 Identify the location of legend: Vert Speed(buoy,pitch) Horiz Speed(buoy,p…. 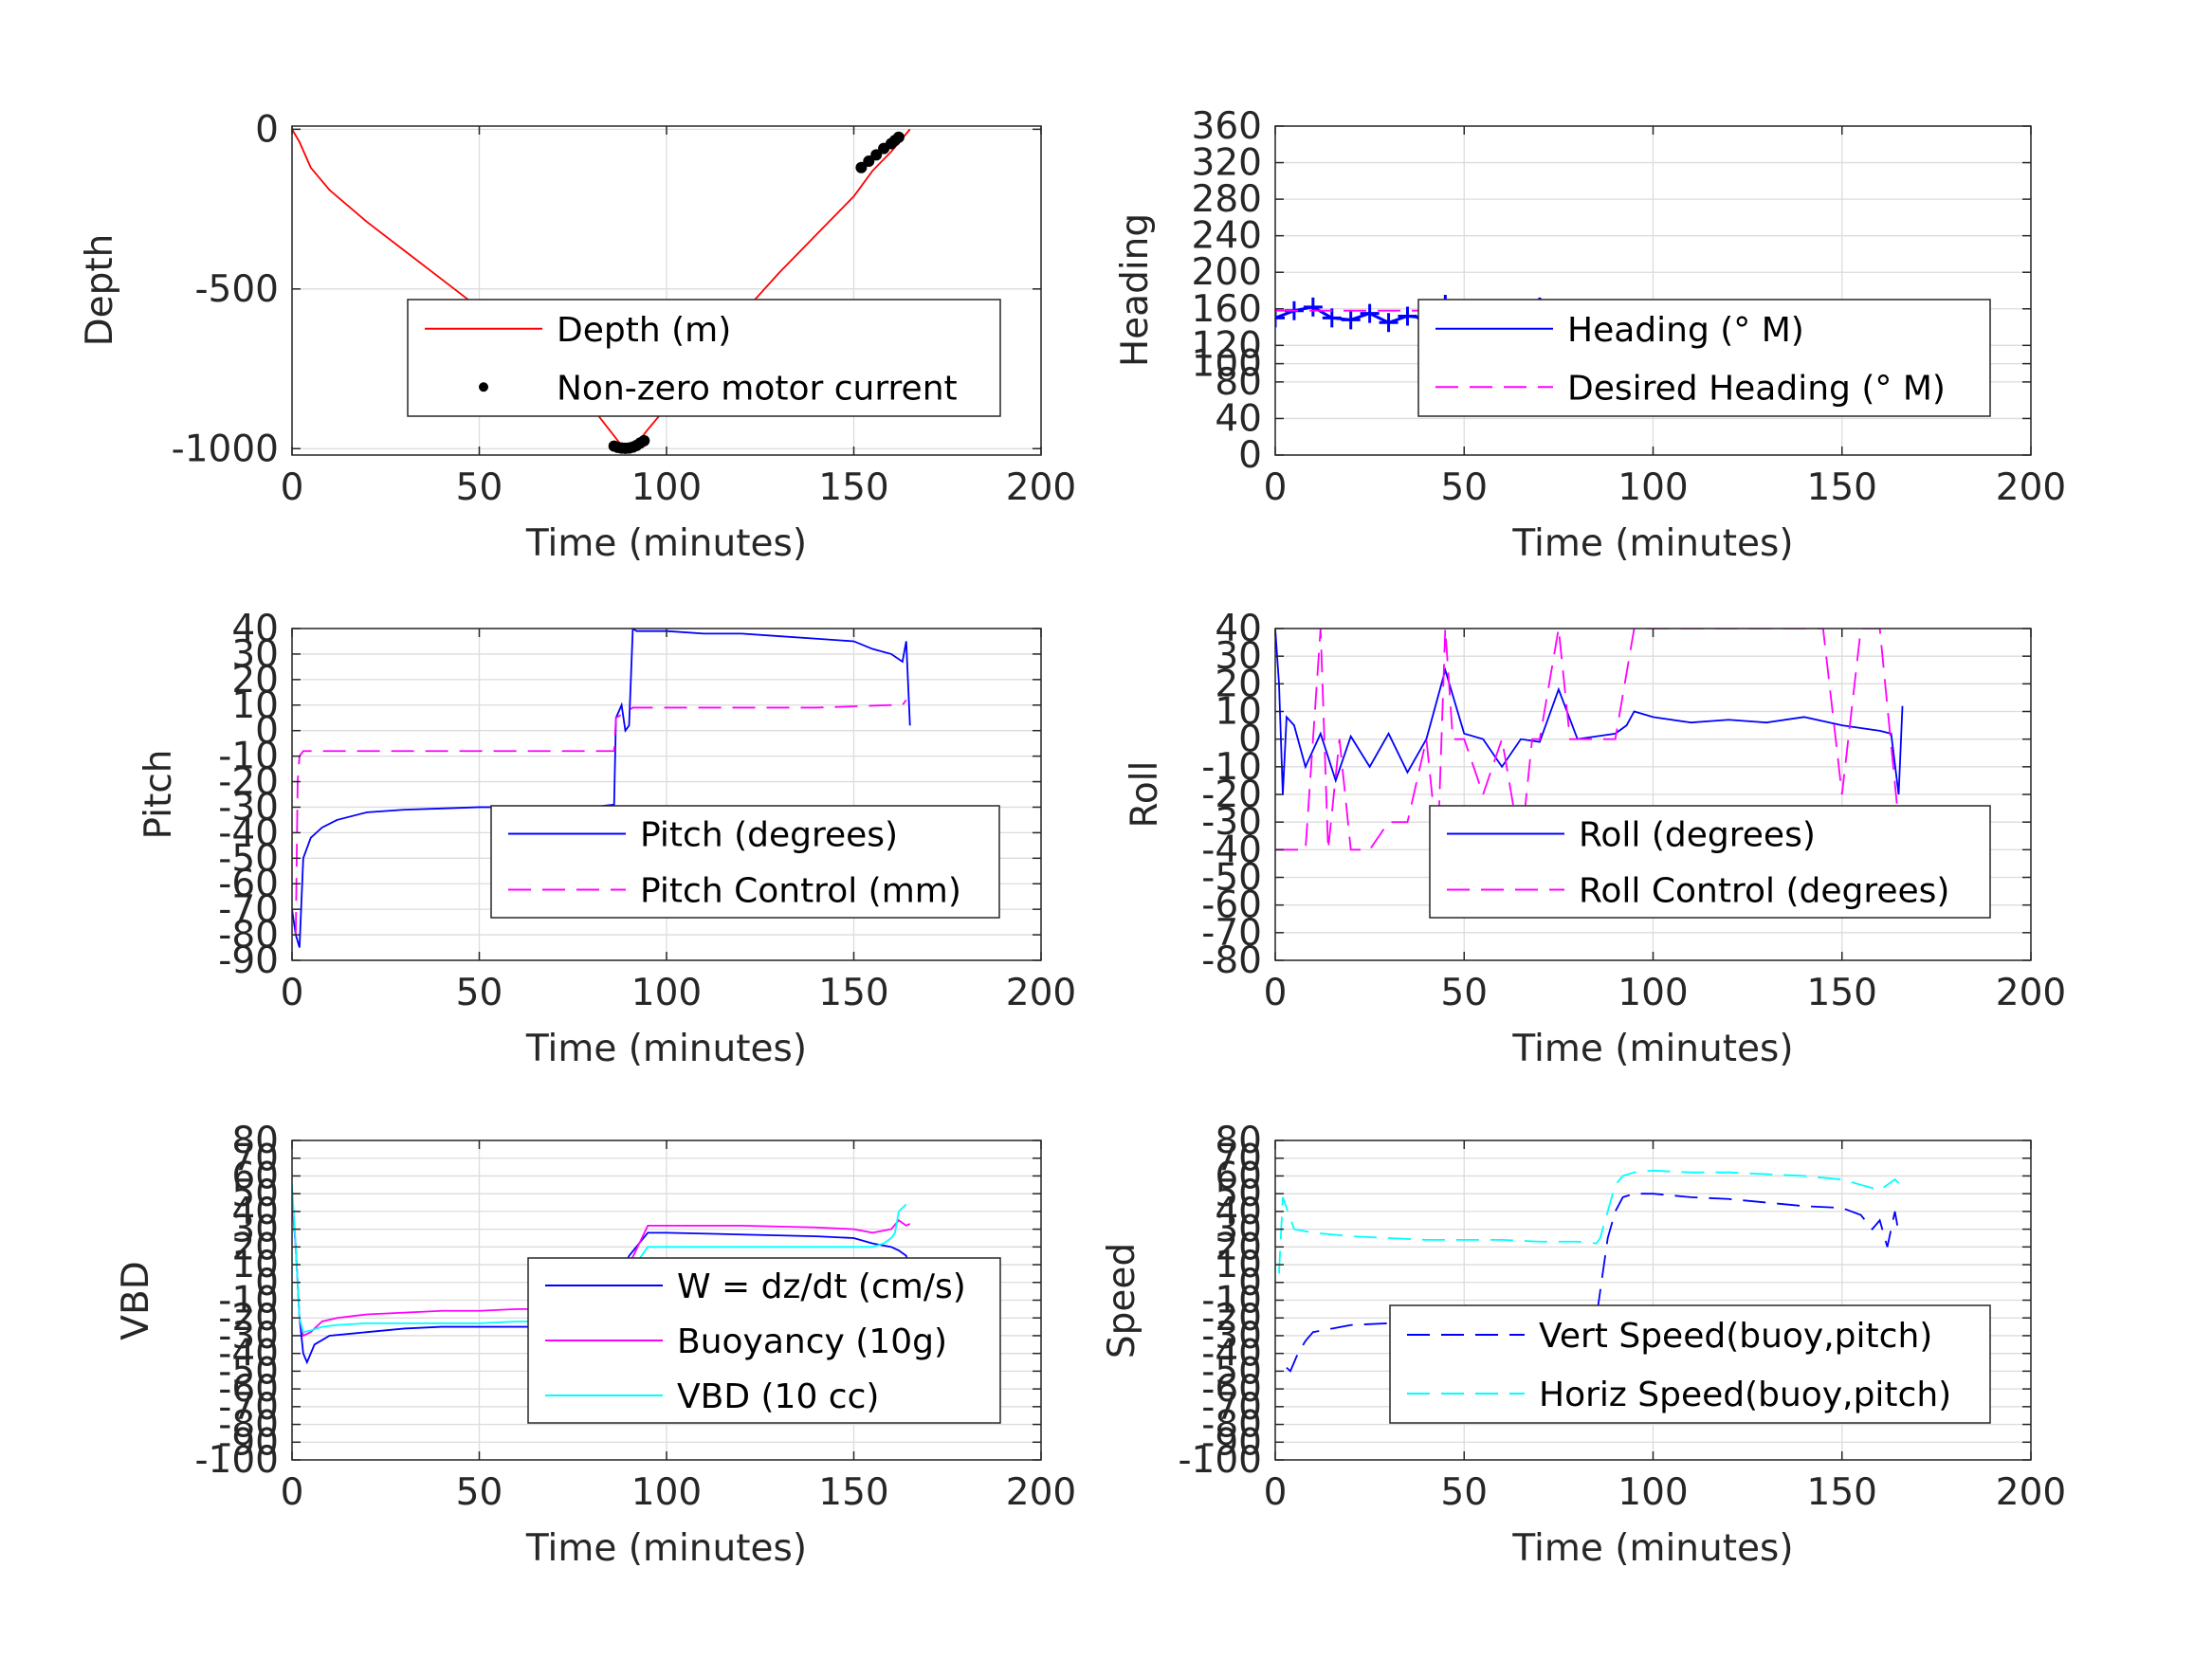
(1690, 1364).